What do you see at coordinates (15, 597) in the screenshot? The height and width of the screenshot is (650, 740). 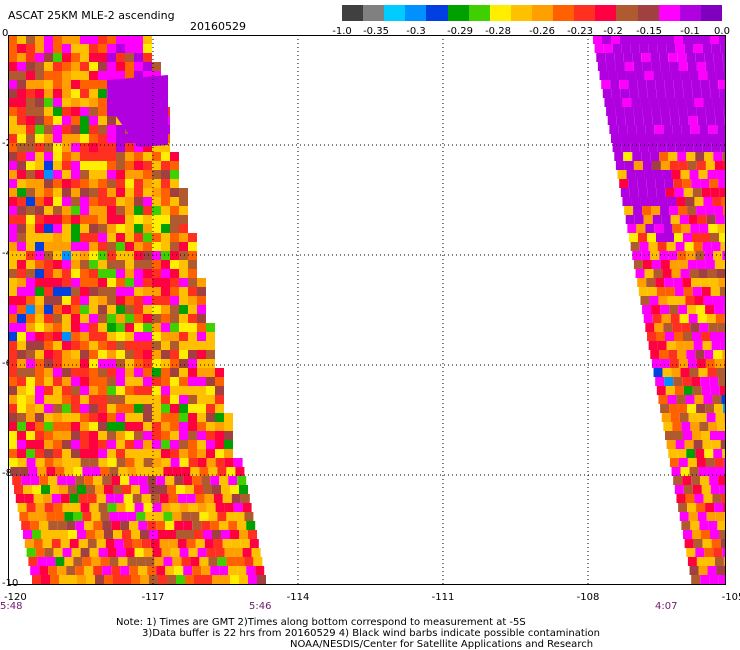 I see `x-tick-label: -120` at bounding box center [15, 597].